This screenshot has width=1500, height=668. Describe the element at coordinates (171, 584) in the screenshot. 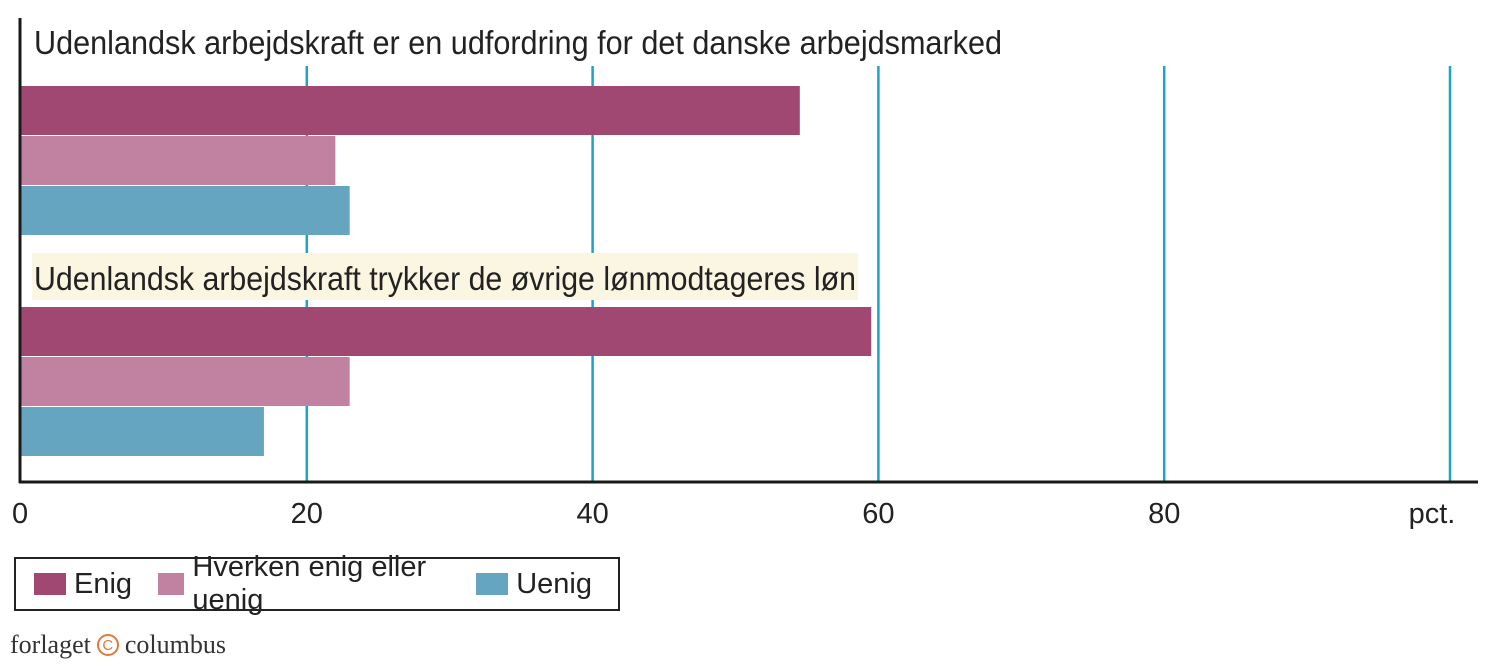

I see `legend-swatch-hverken` at that location.